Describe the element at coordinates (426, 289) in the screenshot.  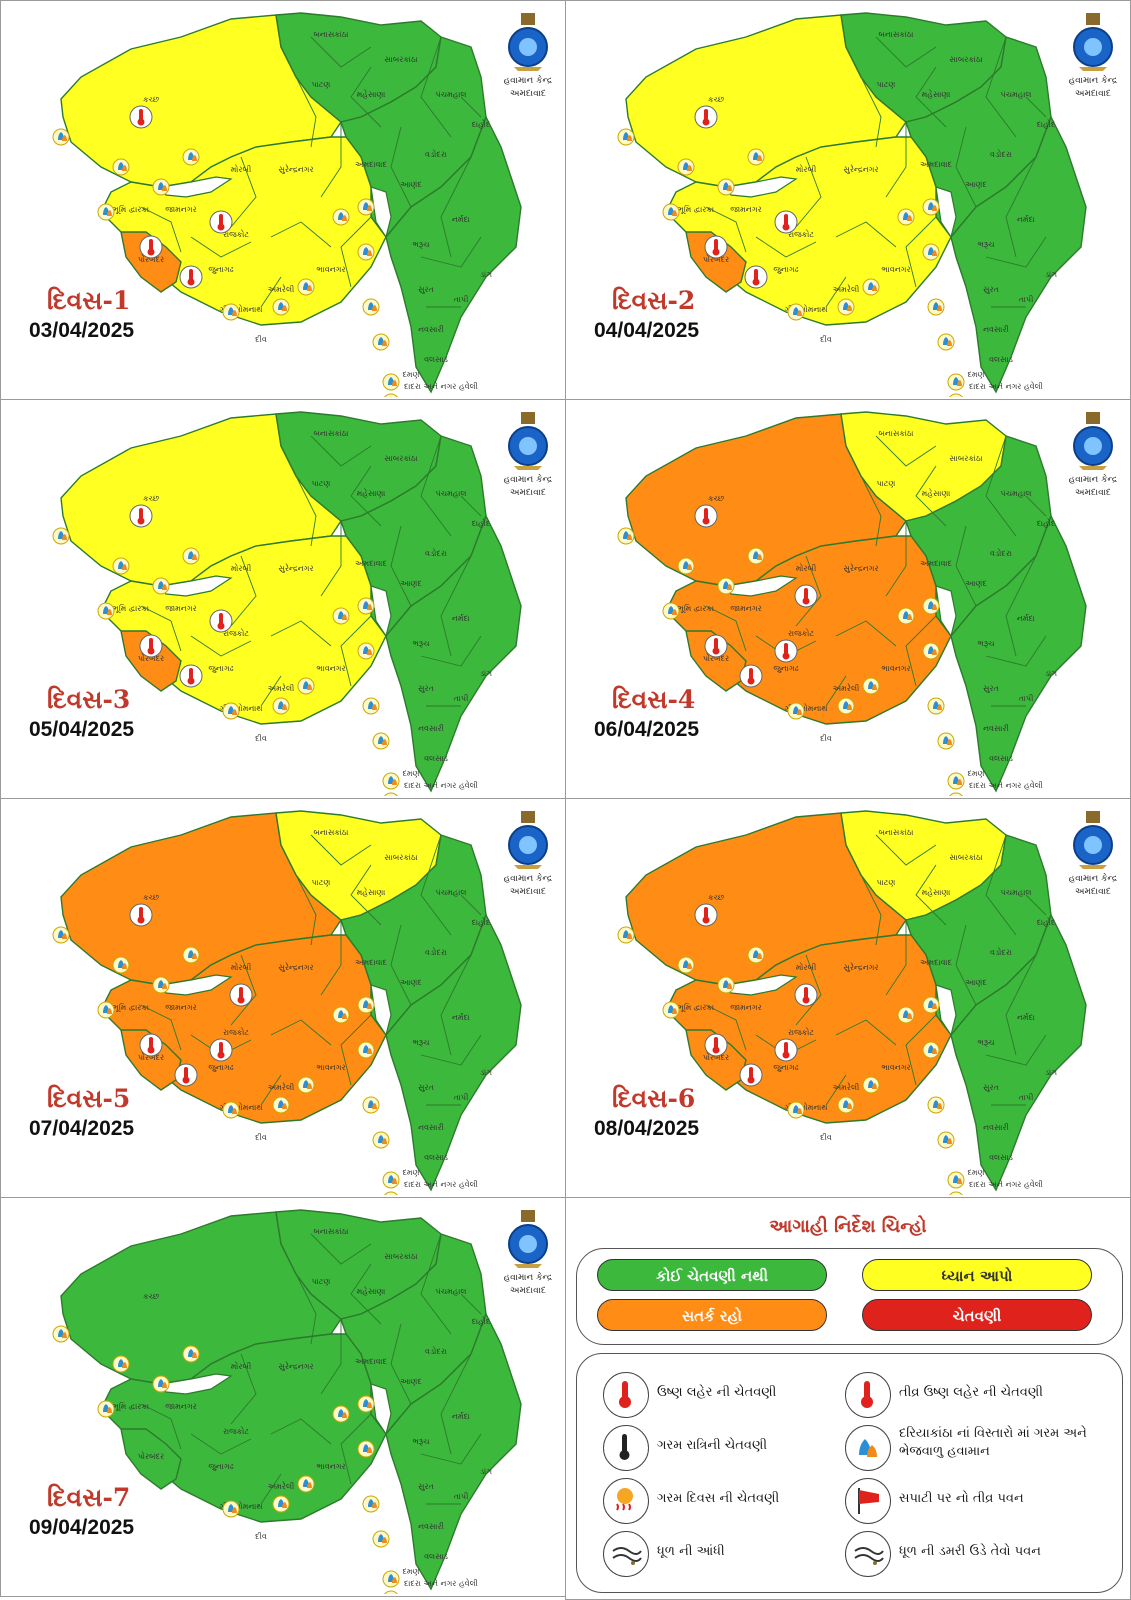
I see `district-name: સુરત` at that location.